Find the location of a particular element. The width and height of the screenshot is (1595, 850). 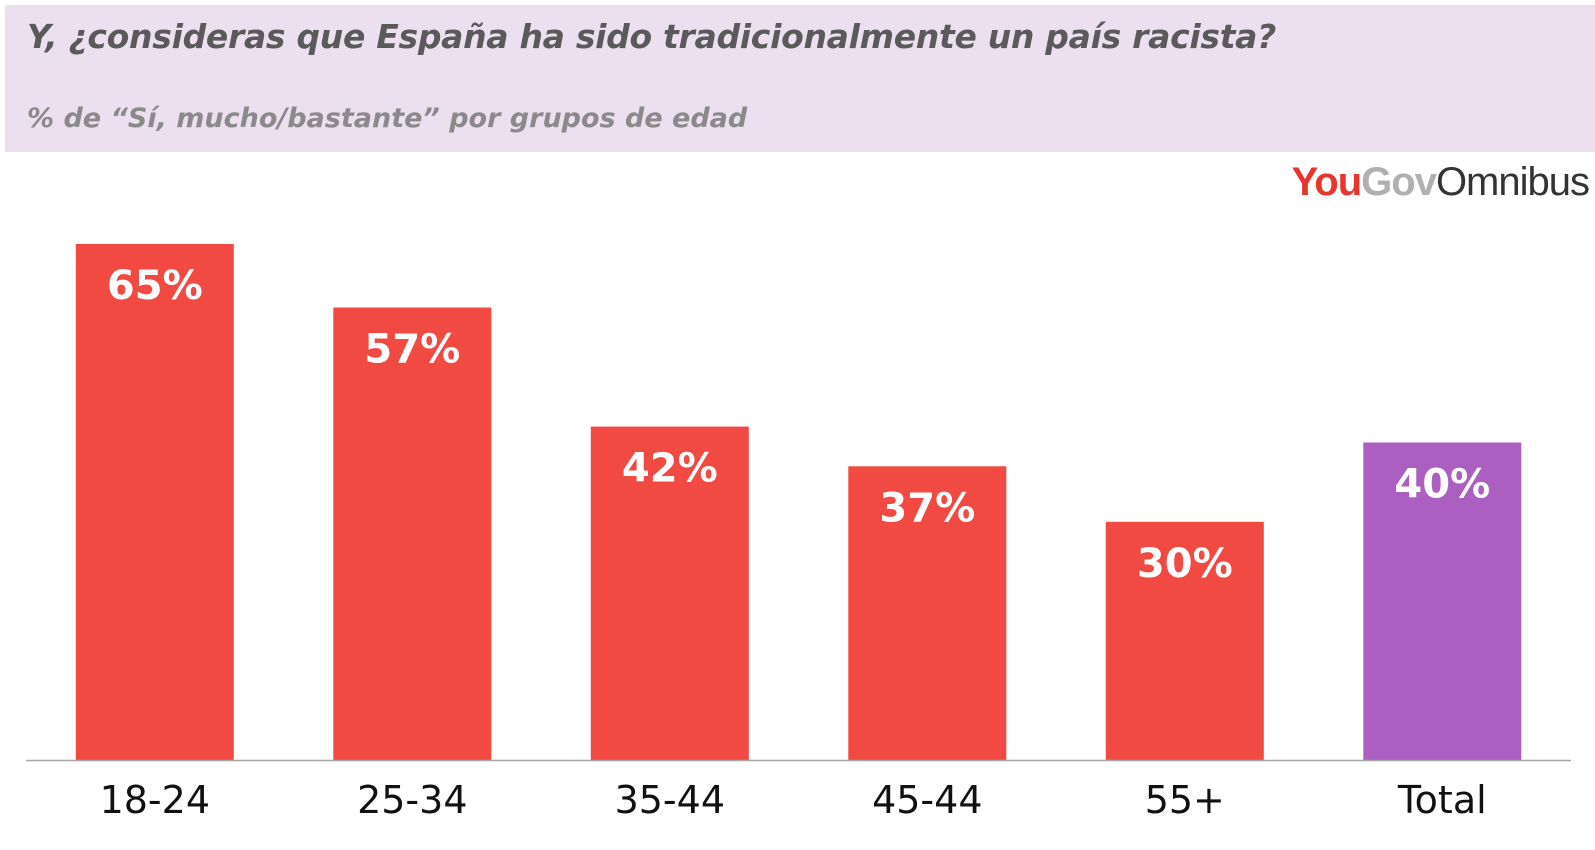

data-label-Total: 40% is located at coordinates (1442, 485).